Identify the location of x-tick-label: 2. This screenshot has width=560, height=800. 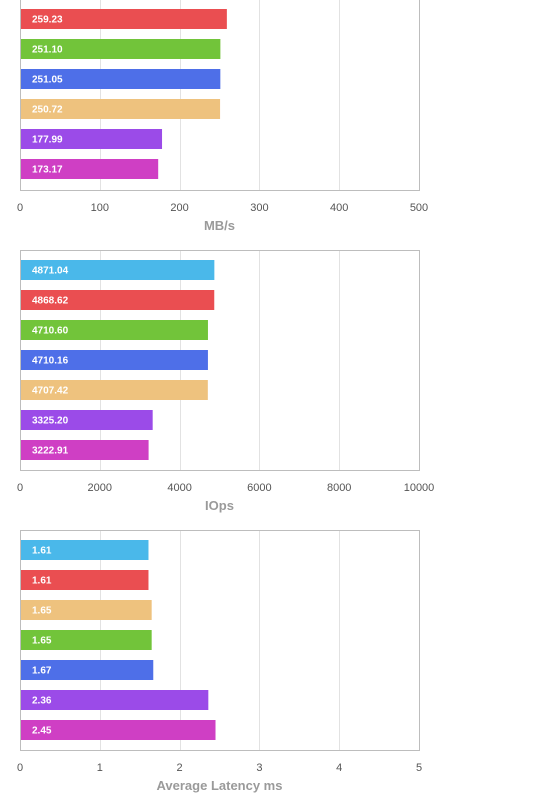
(180, 768).